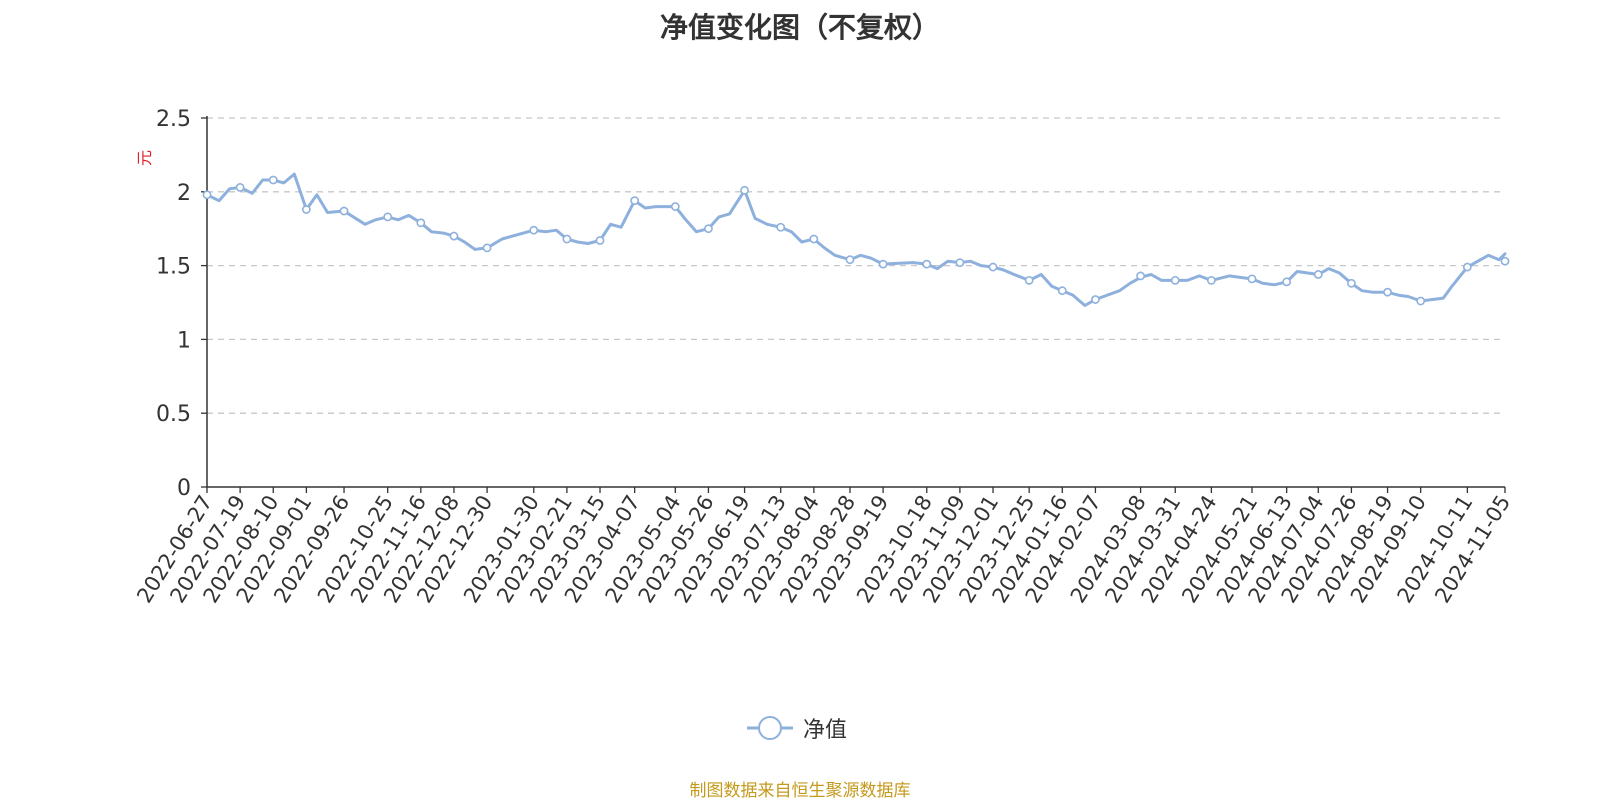 The width and height of the screenshot is (1600, 801). Describe the element at coordinates (173, 304) in the screenshot. I see `y-tick-labels: 0 0.5 1 1.5 2 2.5` at that location.